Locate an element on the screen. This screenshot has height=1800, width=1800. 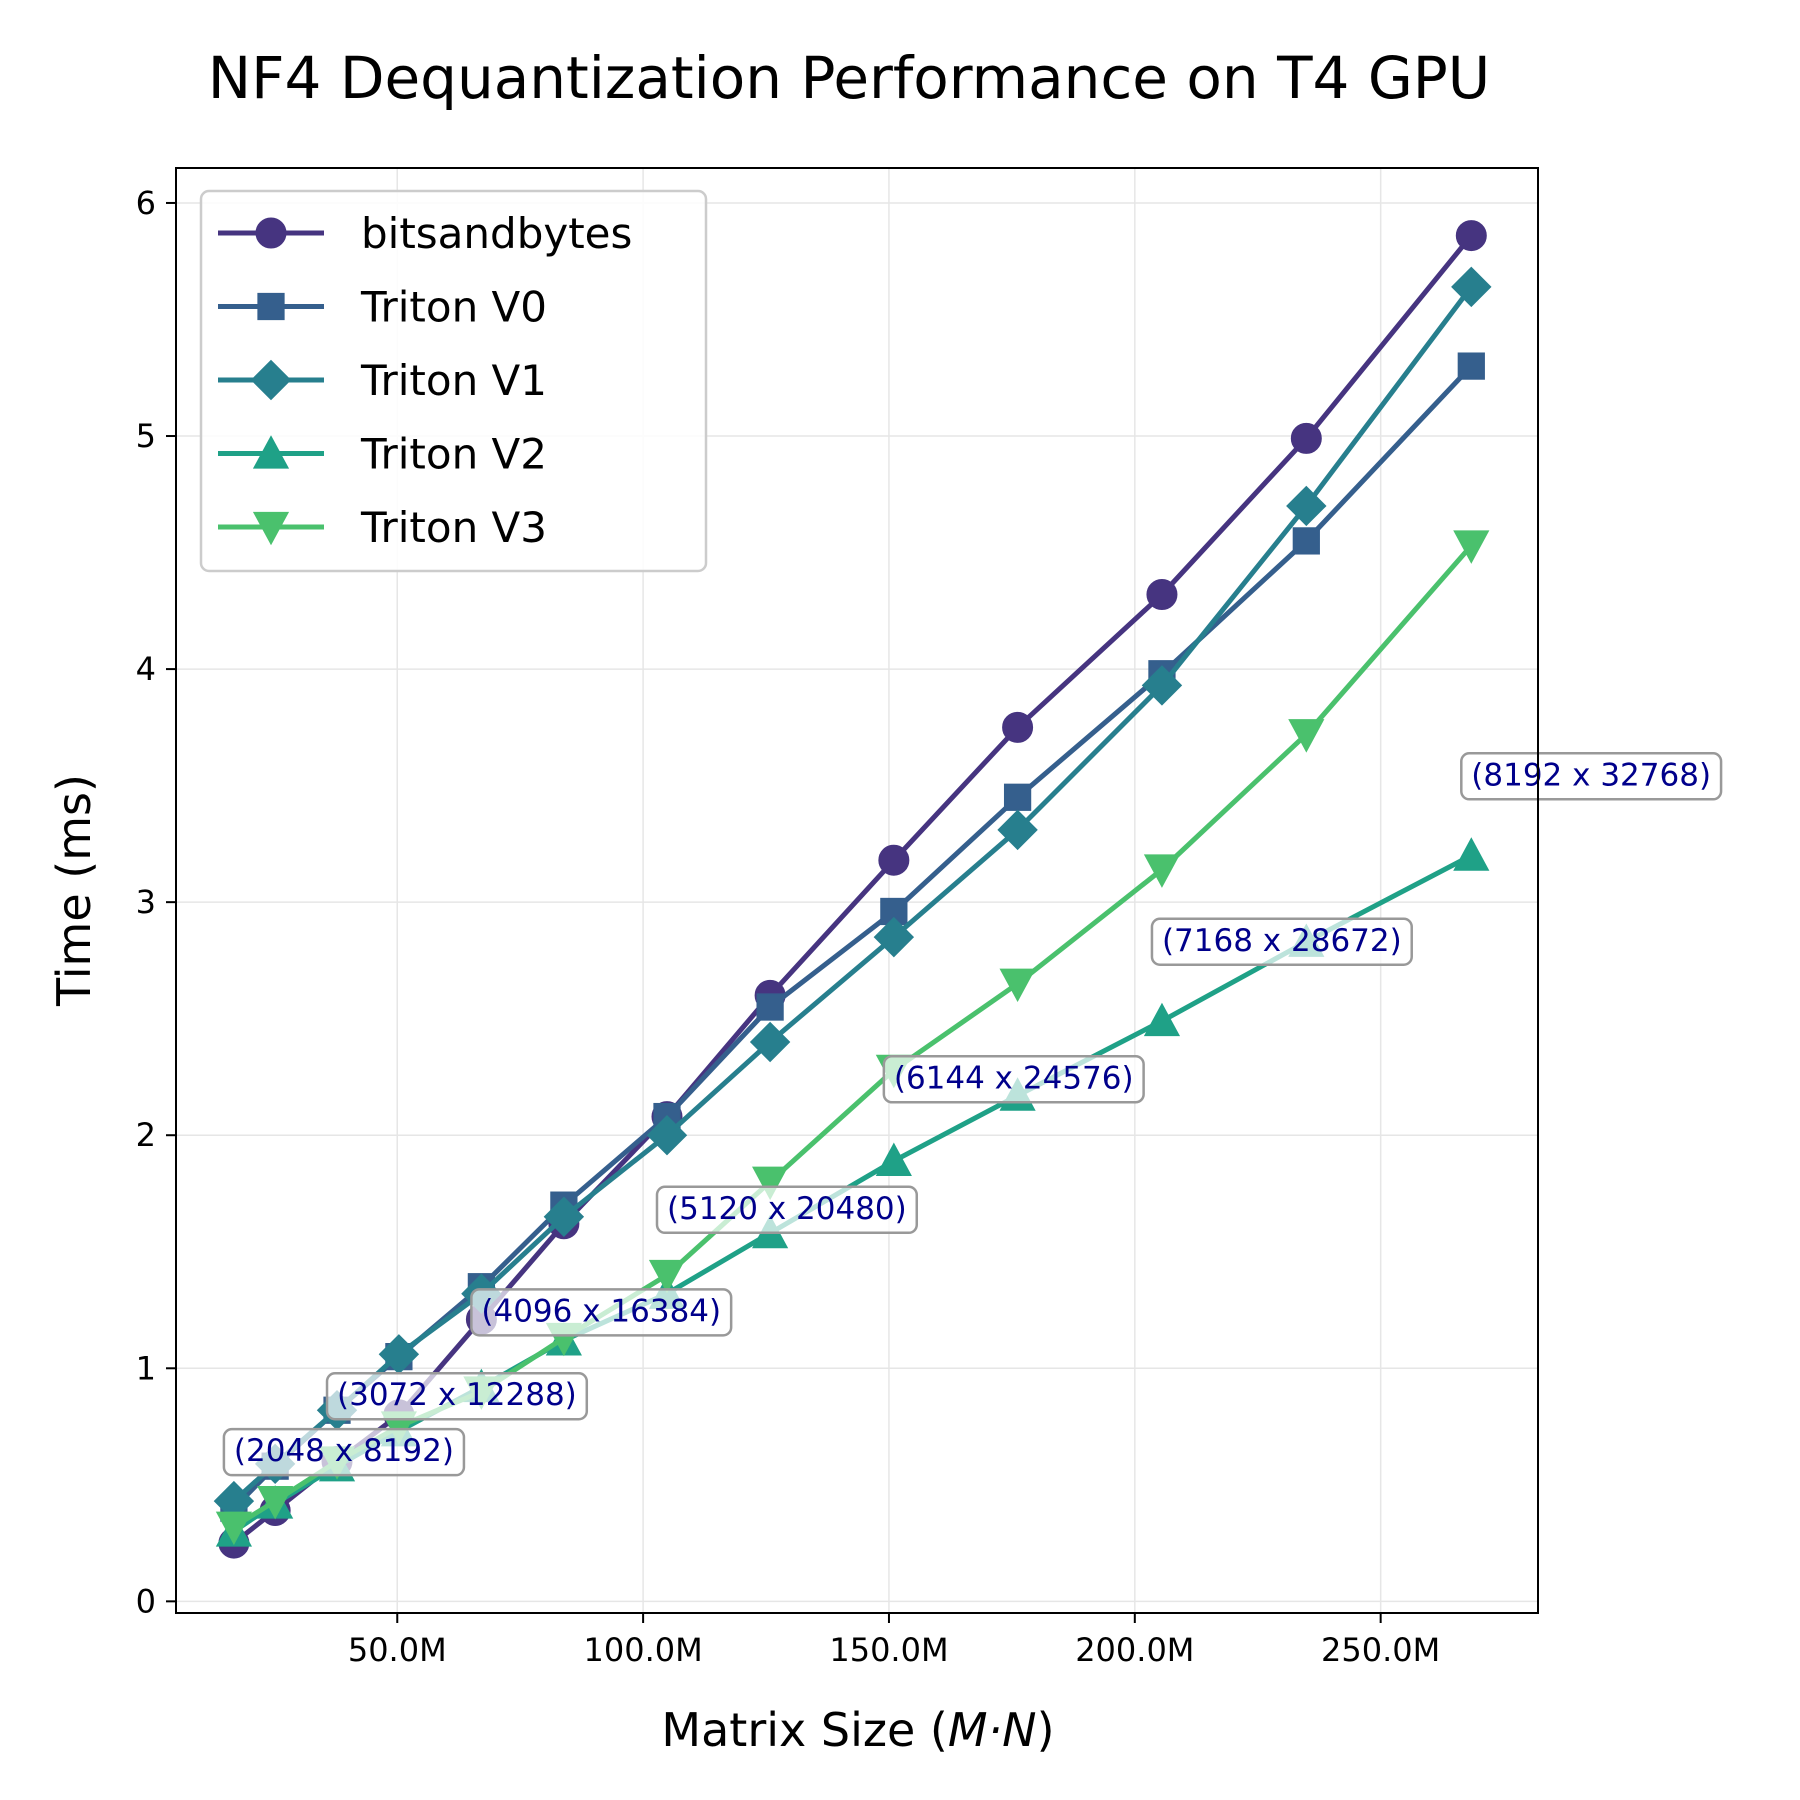
legend-item: Triton V0 is located at coordinates (382, 307).